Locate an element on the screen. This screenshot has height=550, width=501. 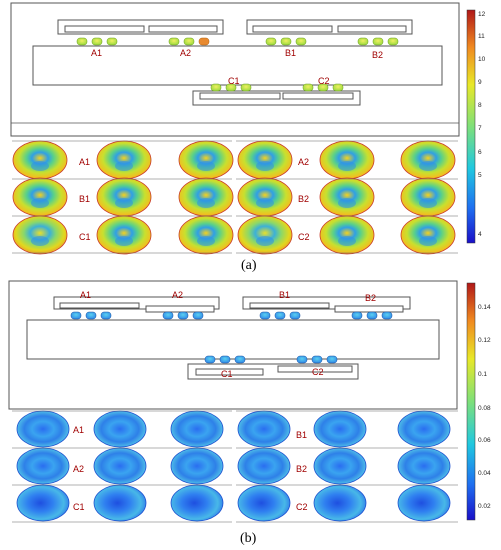
substrate-b-a2 is located at coordinates (180, 309).